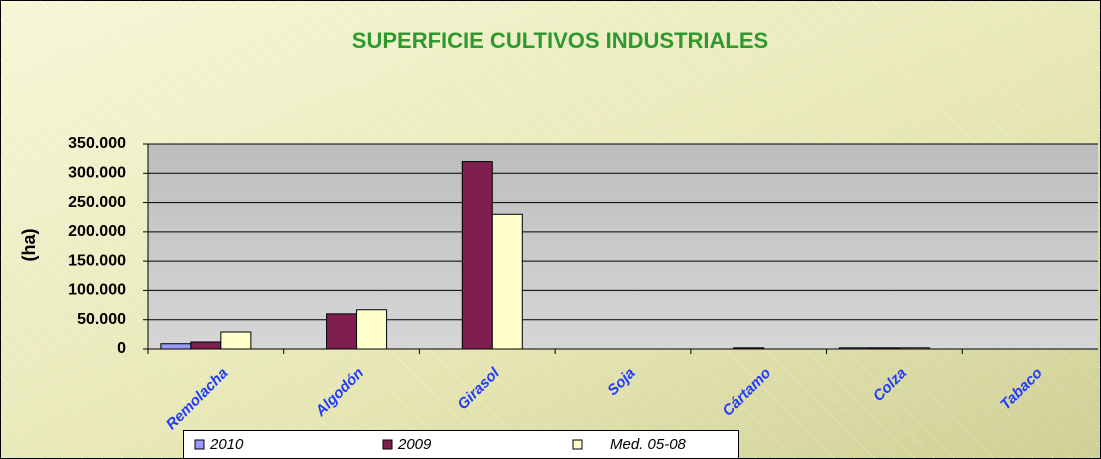  Describe the element at coordinates (97, 143) in the screenshot. I see `y-tick-label: 350.000` at that location.